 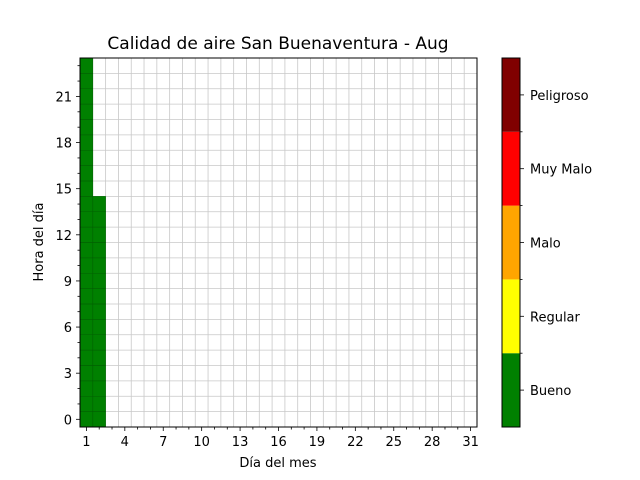 I want to click on x-axis-label: Día del mes, so click(x=277, y=463).